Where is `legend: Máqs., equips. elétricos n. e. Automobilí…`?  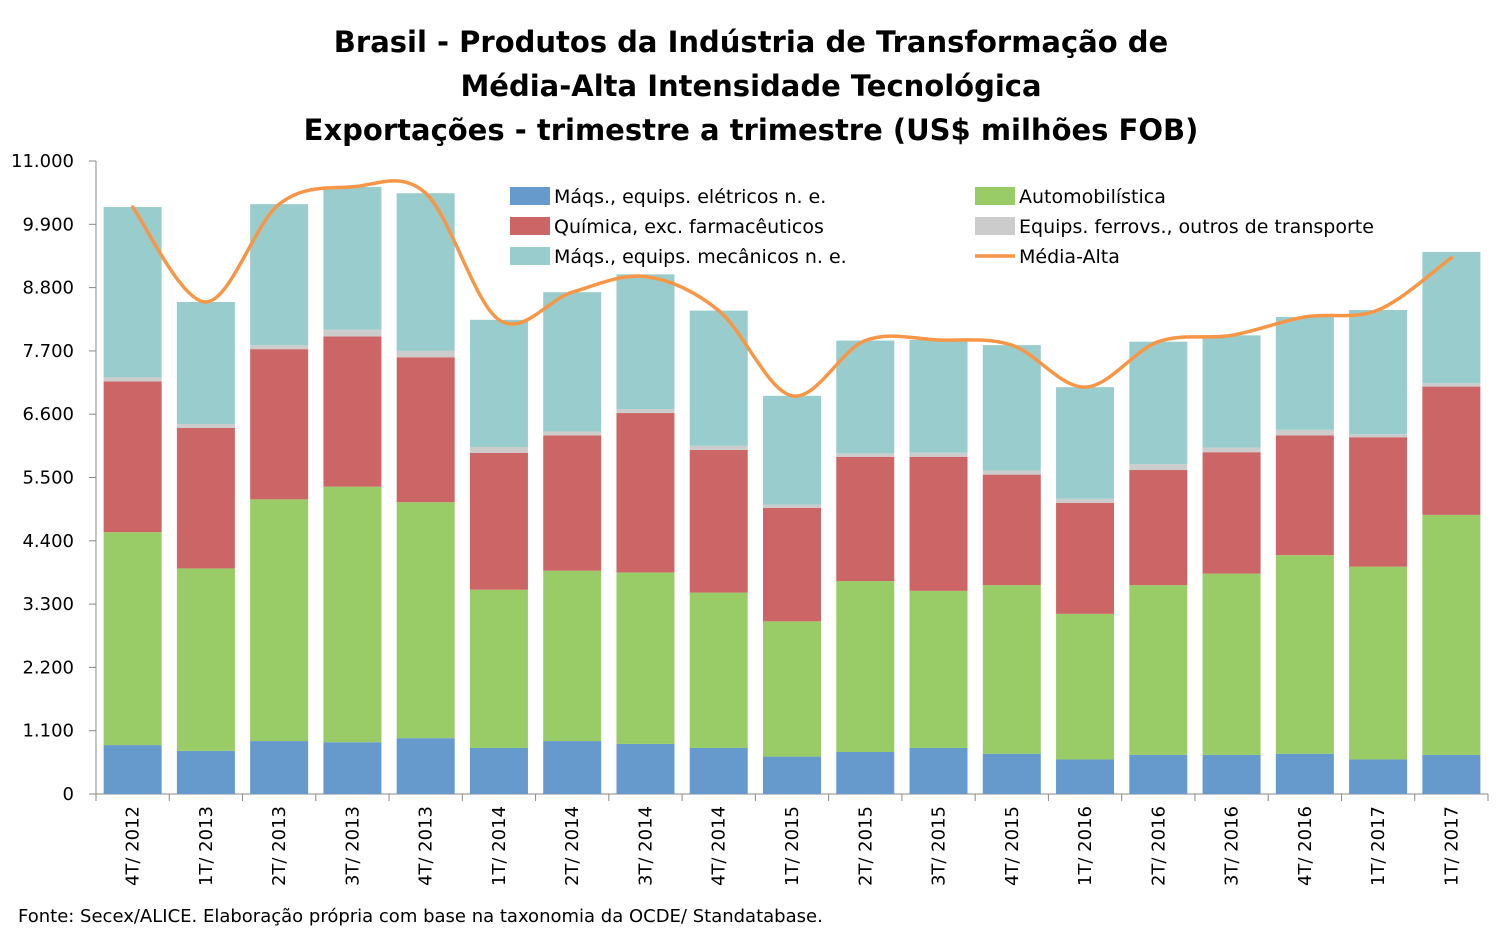
legend: Máqs., equips. elétricos n. e. Automobilí… is located at coordinates (942, 227).